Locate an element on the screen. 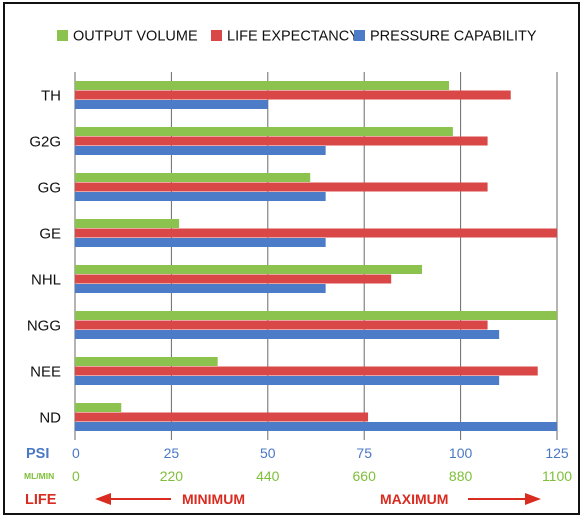 The height and width of the screenshot is (521, 587). maximum-label: MAXIMUM is located at coordinates (414, 499).